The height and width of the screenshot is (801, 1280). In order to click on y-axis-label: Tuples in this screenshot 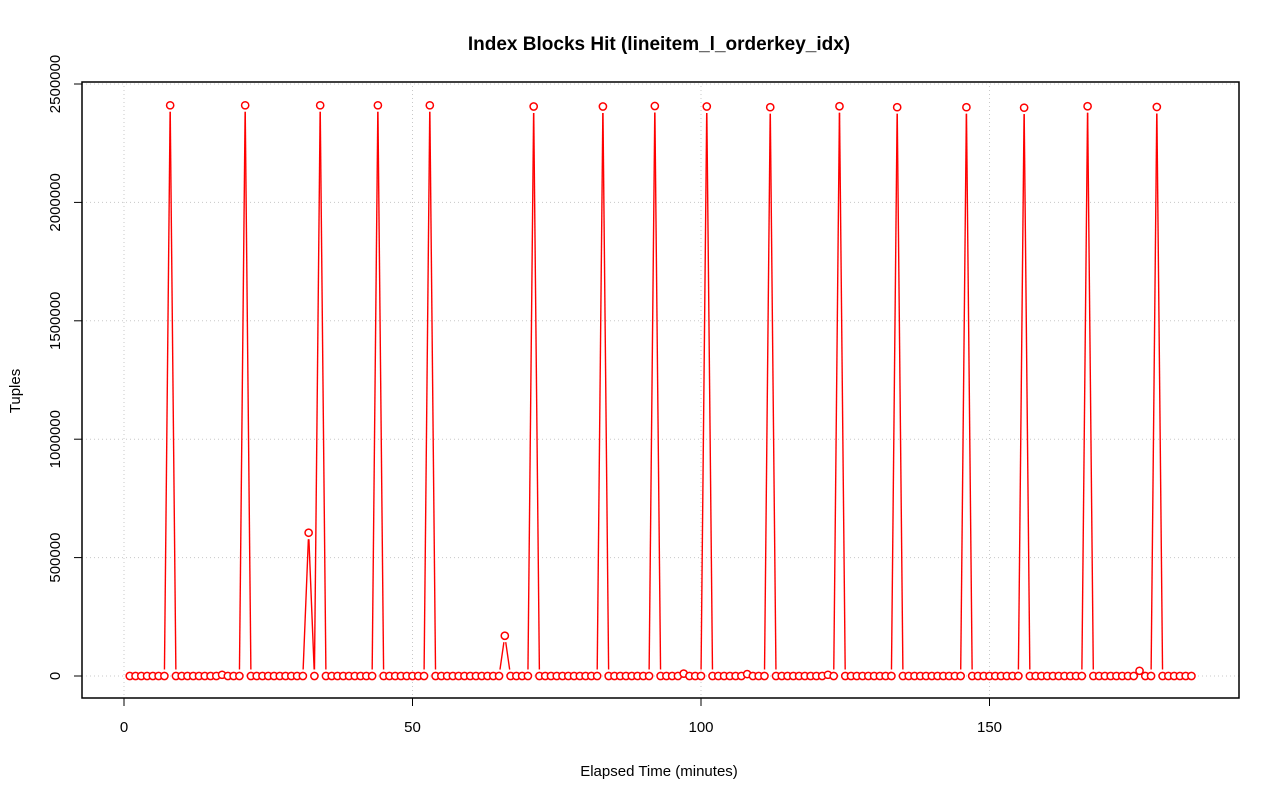, I will do `click(15, 391)`.